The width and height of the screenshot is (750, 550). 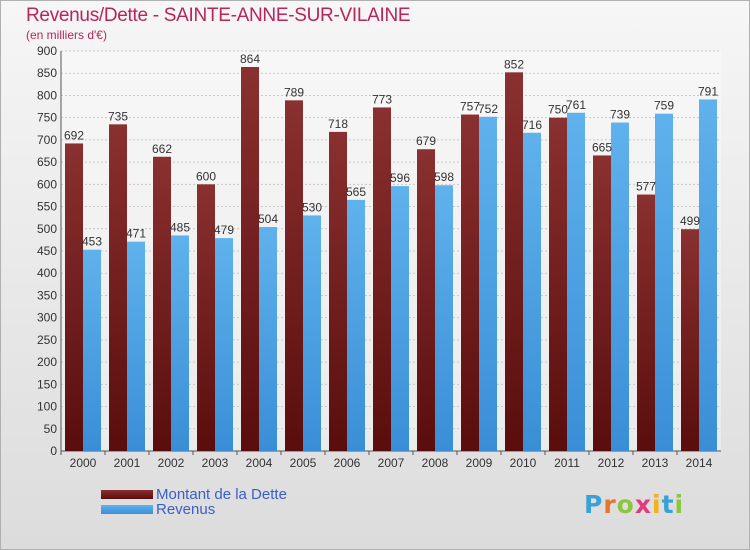 I want to click on data-label-revenue: 453, so click(x=92, y=242).